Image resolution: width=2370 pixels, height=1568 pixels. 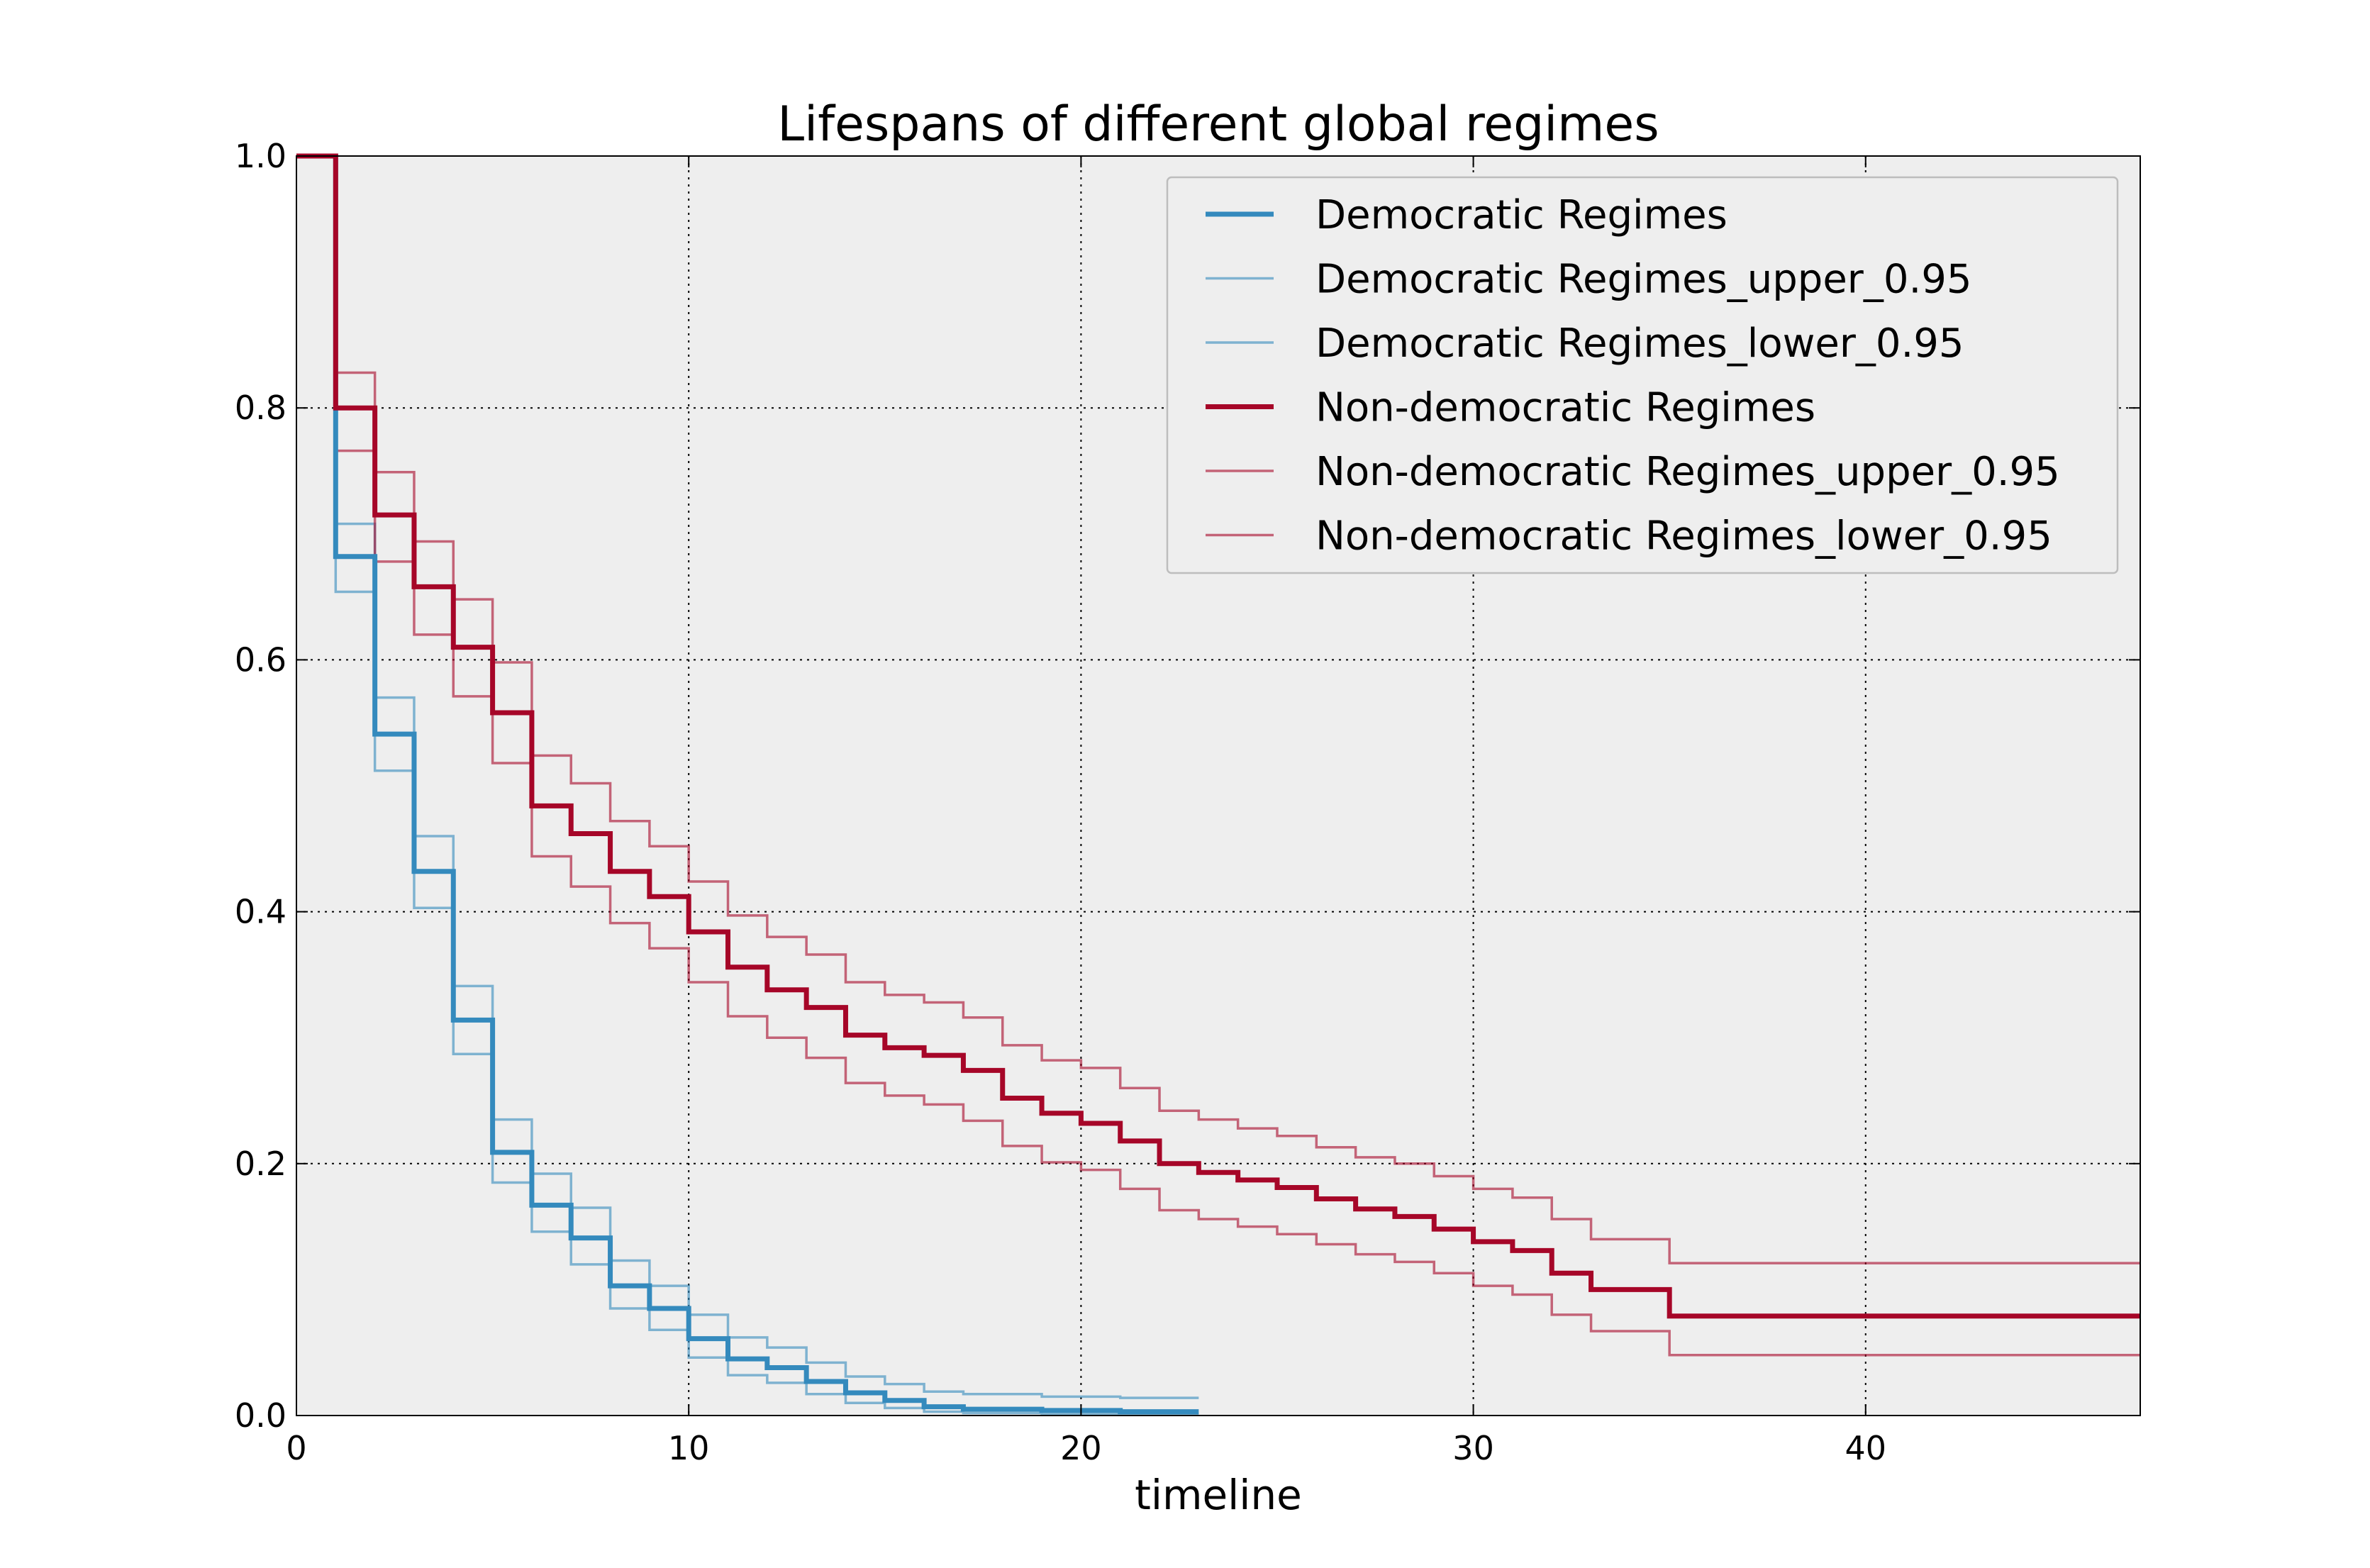 I want to click on x-tick-label: 10, so click(x=689, y=1448).